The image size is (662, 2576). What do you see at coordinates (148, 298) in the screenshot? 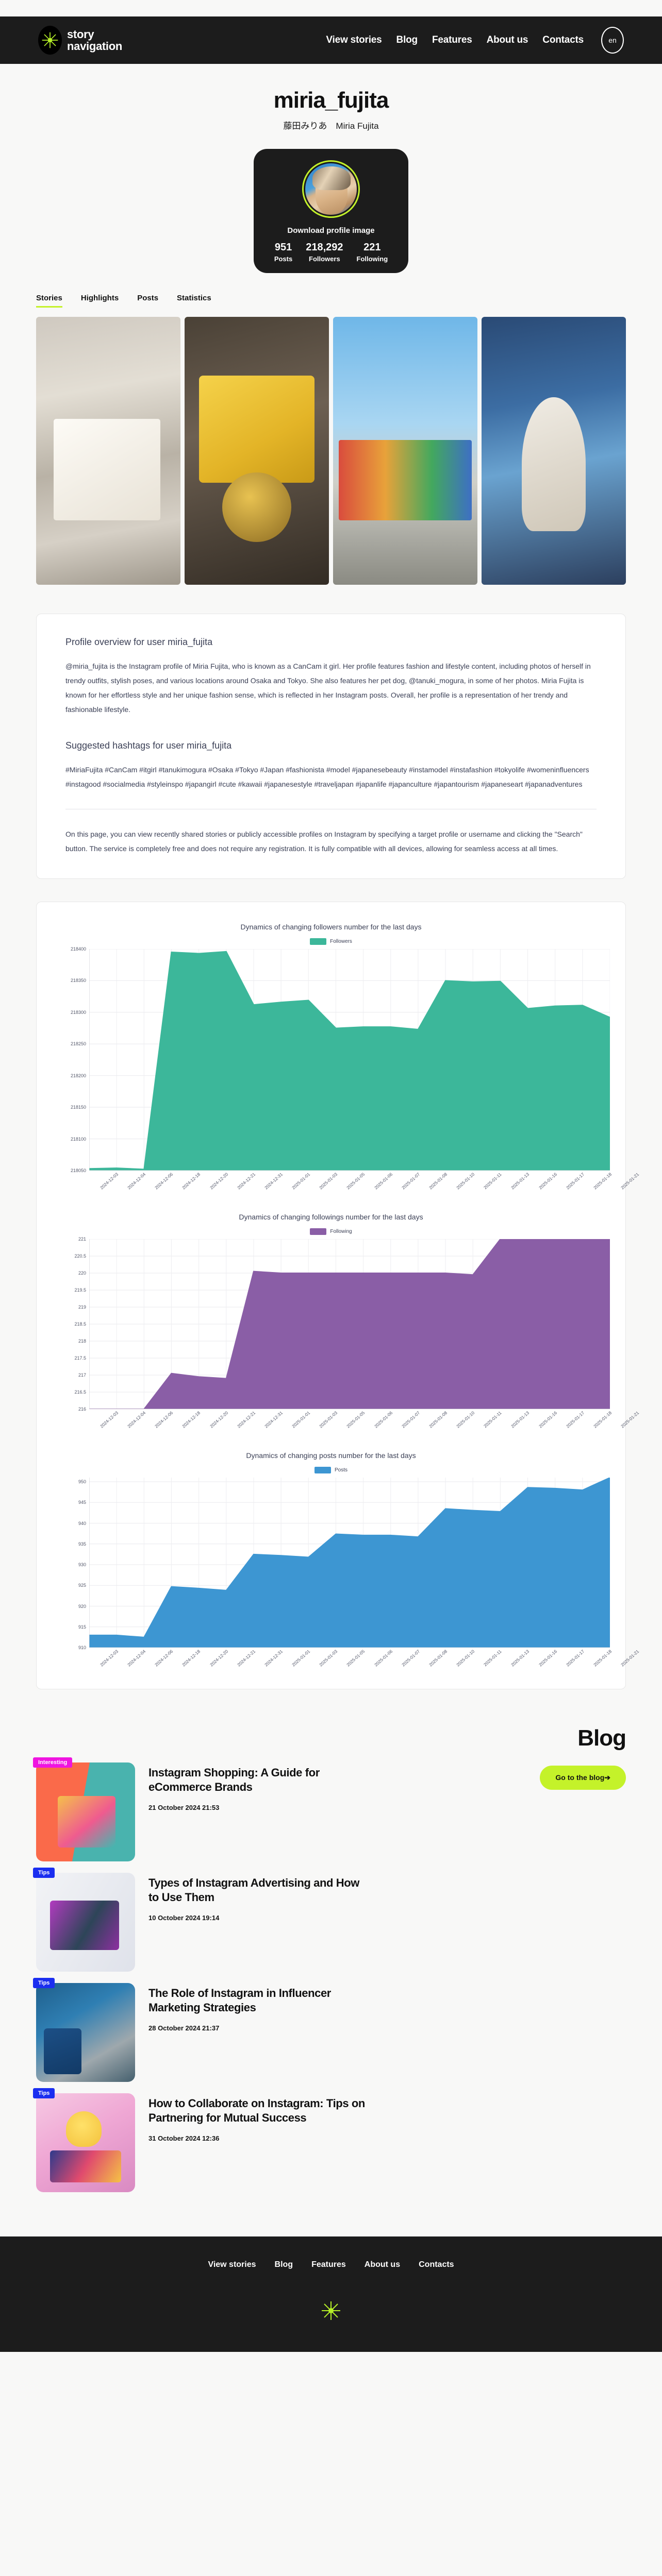
I see `tab-posts: Posts` at bounding box center [148, 298].